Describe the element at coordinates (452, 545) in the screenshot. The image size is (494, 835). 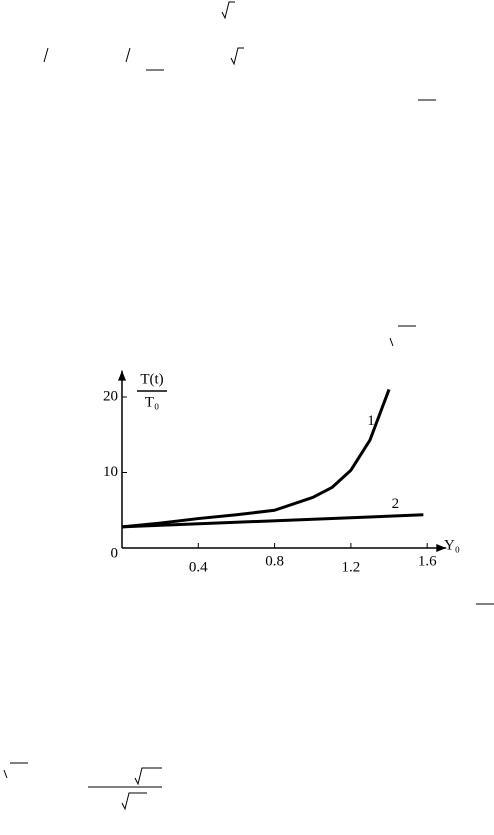
I see `x-axis-label: Y₀` at that location.